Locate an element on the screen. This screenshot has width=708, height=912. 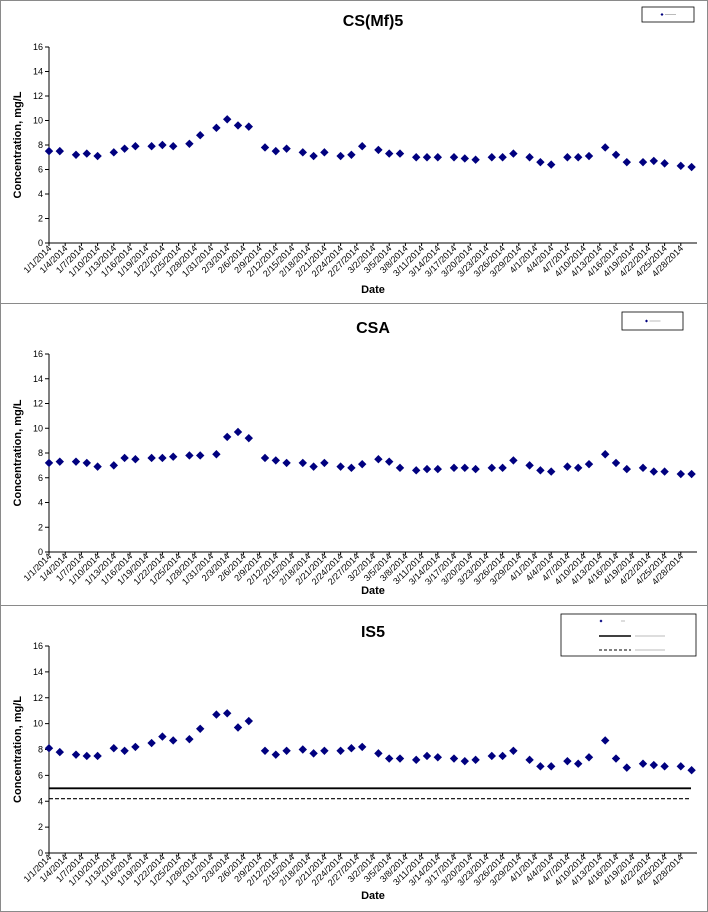
y-tick-label: 0 is located at coordinates (40, 853).